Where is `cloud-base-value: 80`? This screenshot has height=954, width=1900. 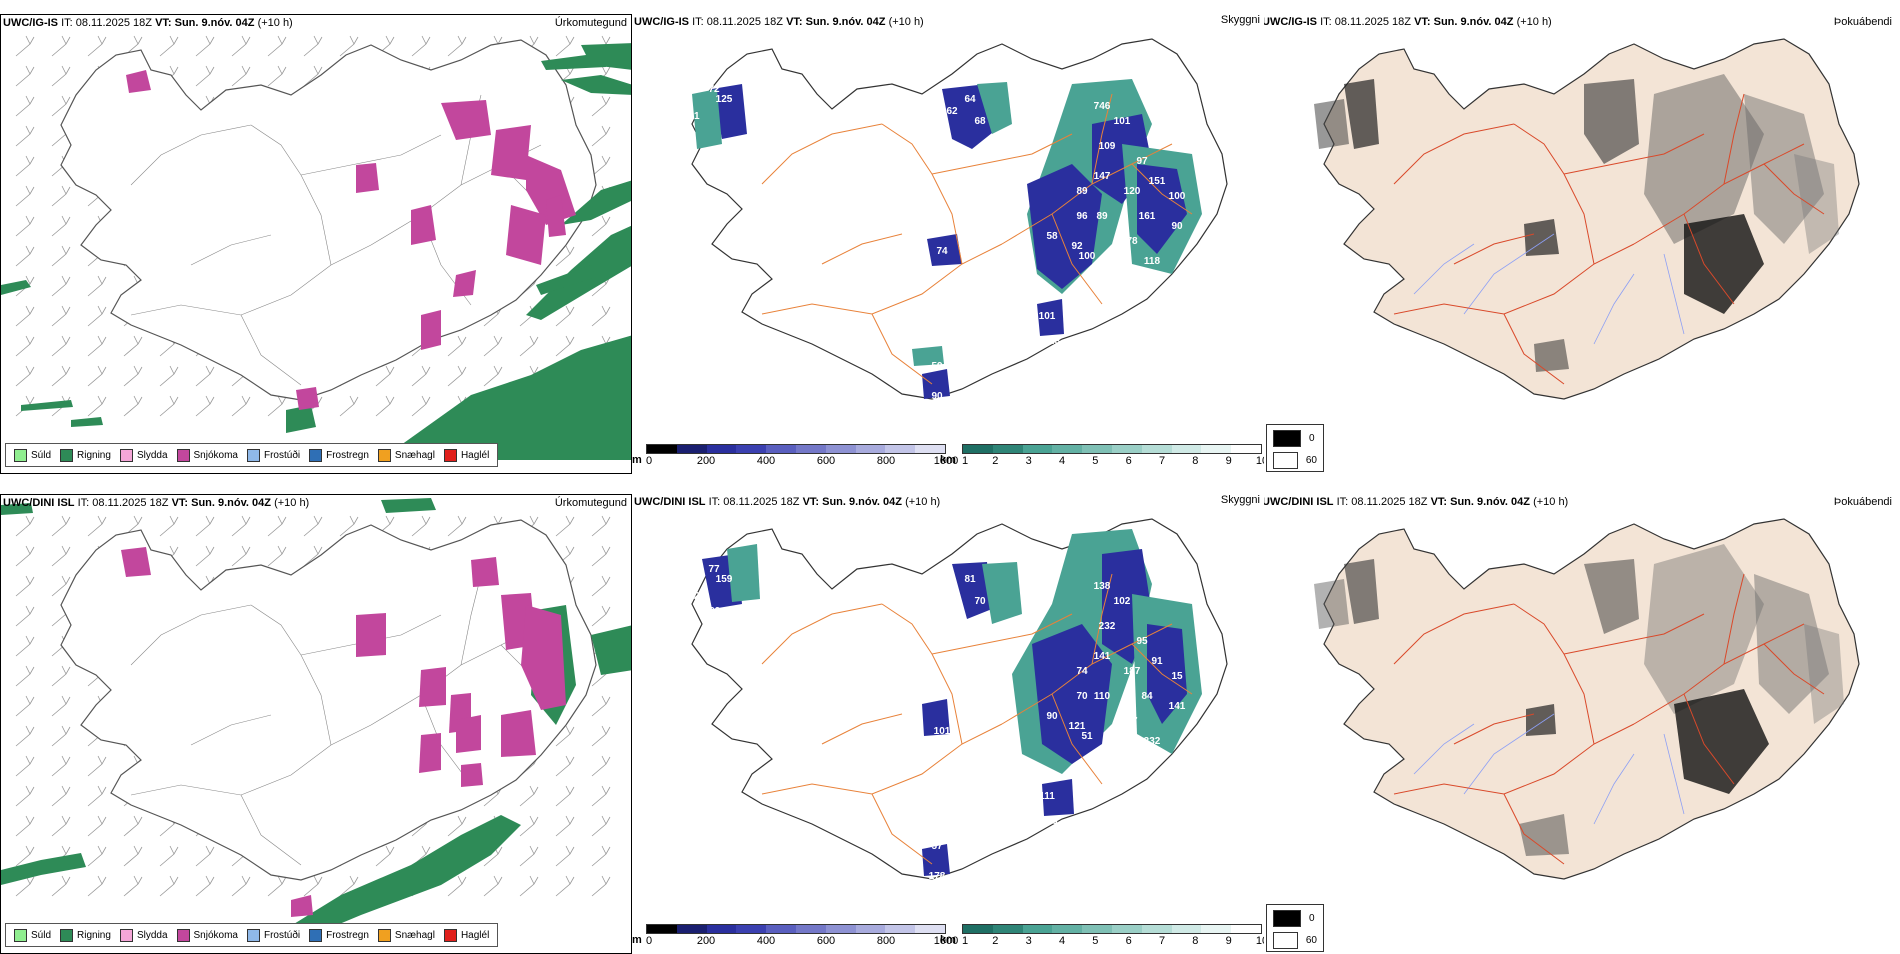
cloud-base-value: 80 is located at coordinates (952, 591).